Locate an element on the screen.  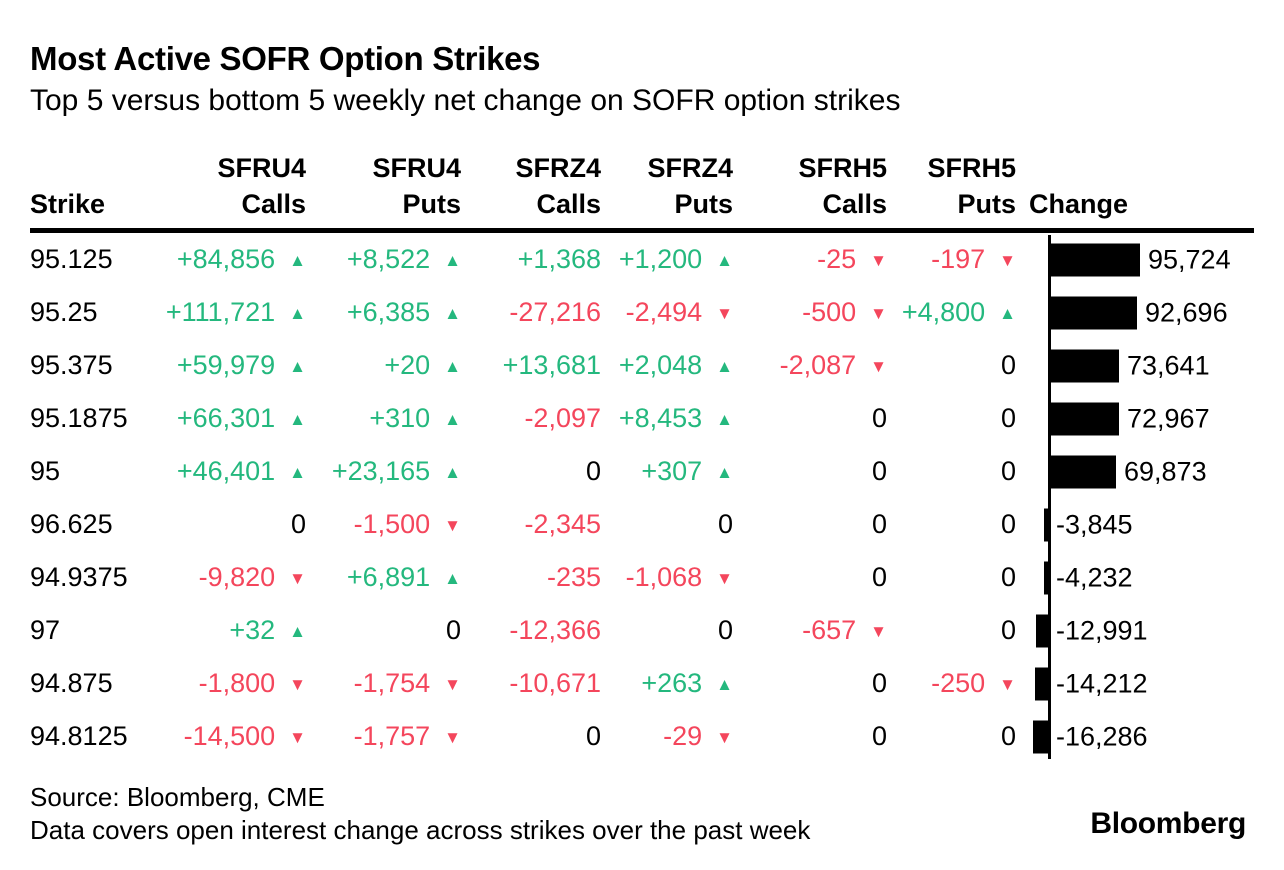
value-cell: -1,757 ▼ is located at coordinates (383, 736).